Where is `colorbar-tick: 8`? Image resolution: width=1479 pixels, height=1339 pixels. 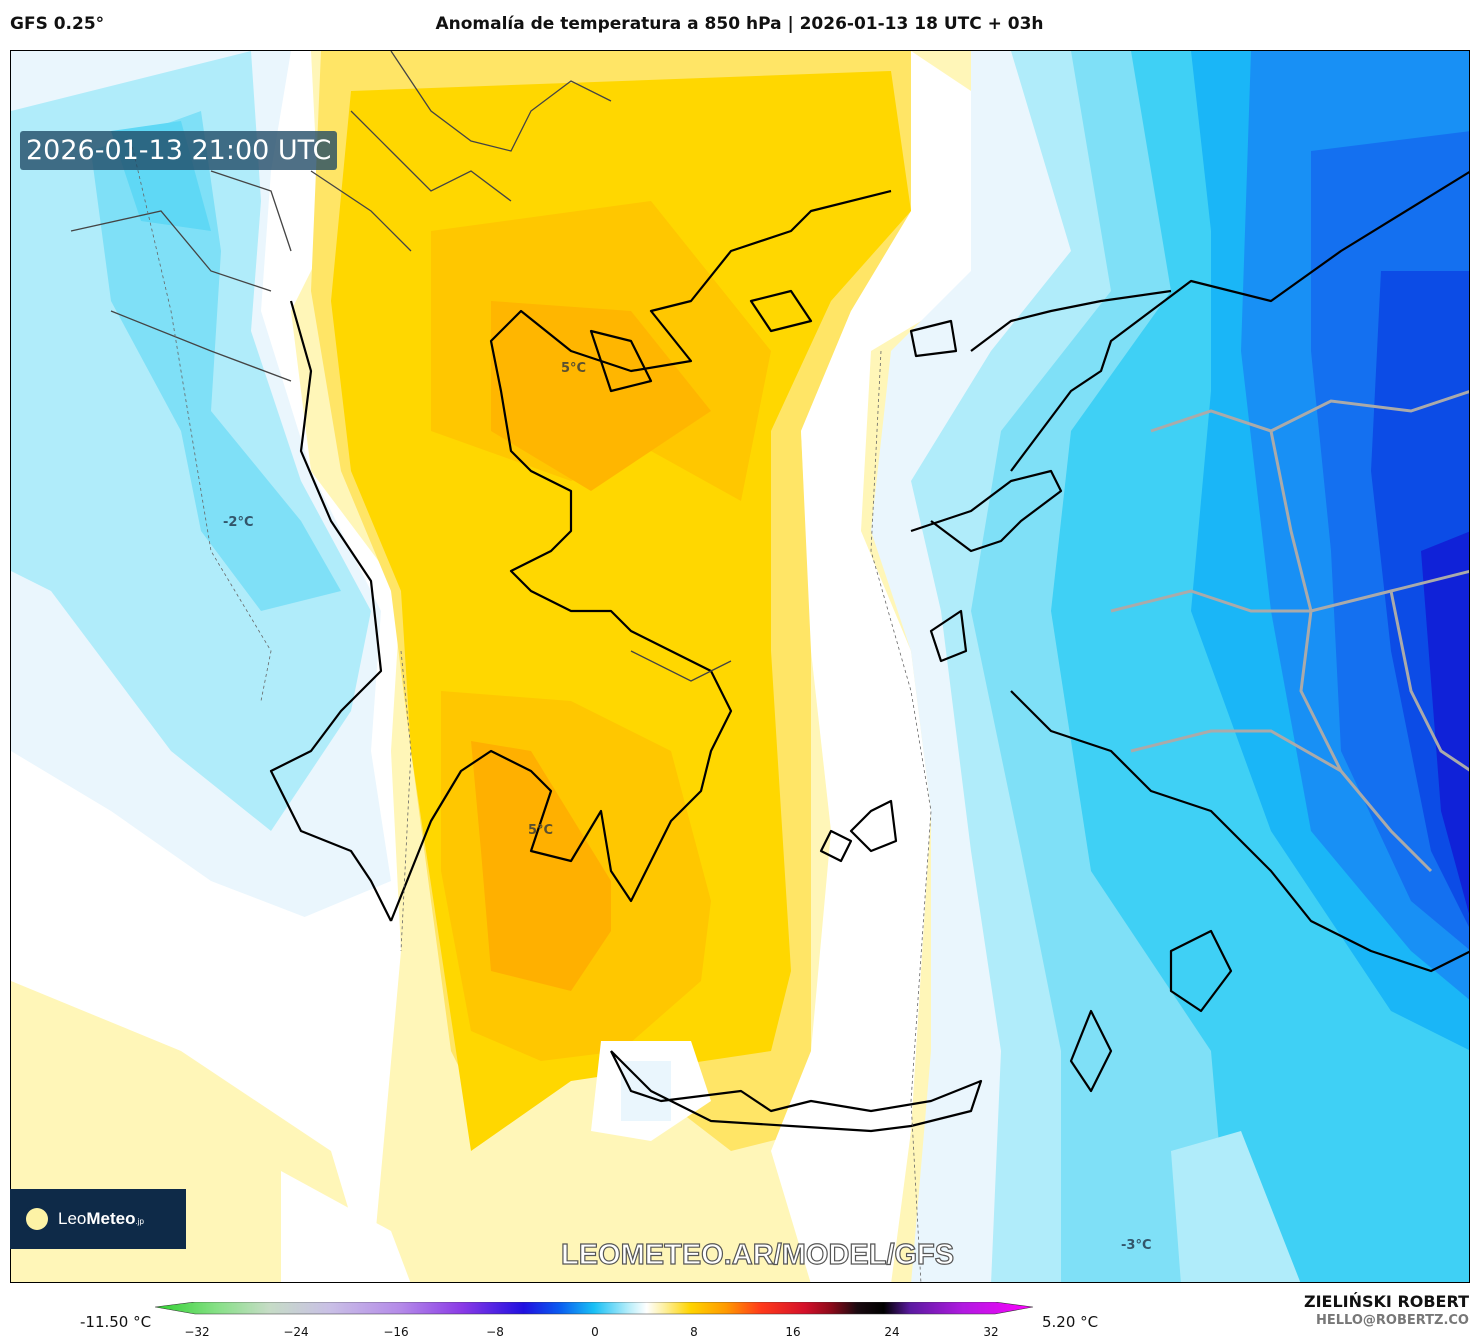 colorbar-tick: 8 is located at coordinates (694, 1332).